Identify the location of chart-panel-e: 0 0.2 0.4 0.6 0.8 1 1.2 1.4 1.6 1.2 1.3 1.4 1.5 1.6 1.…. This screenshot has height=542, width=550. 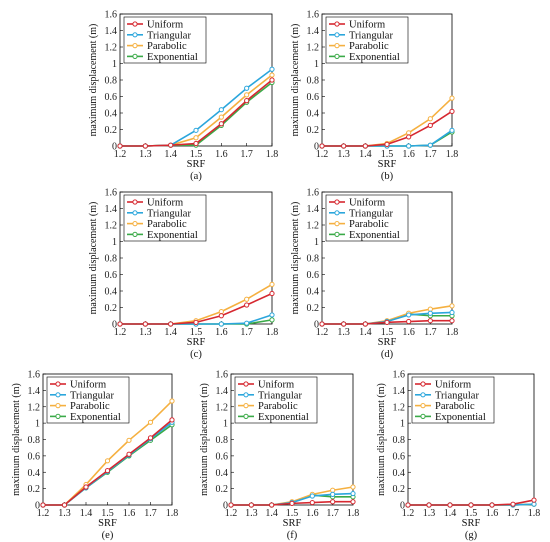
(94, 456).